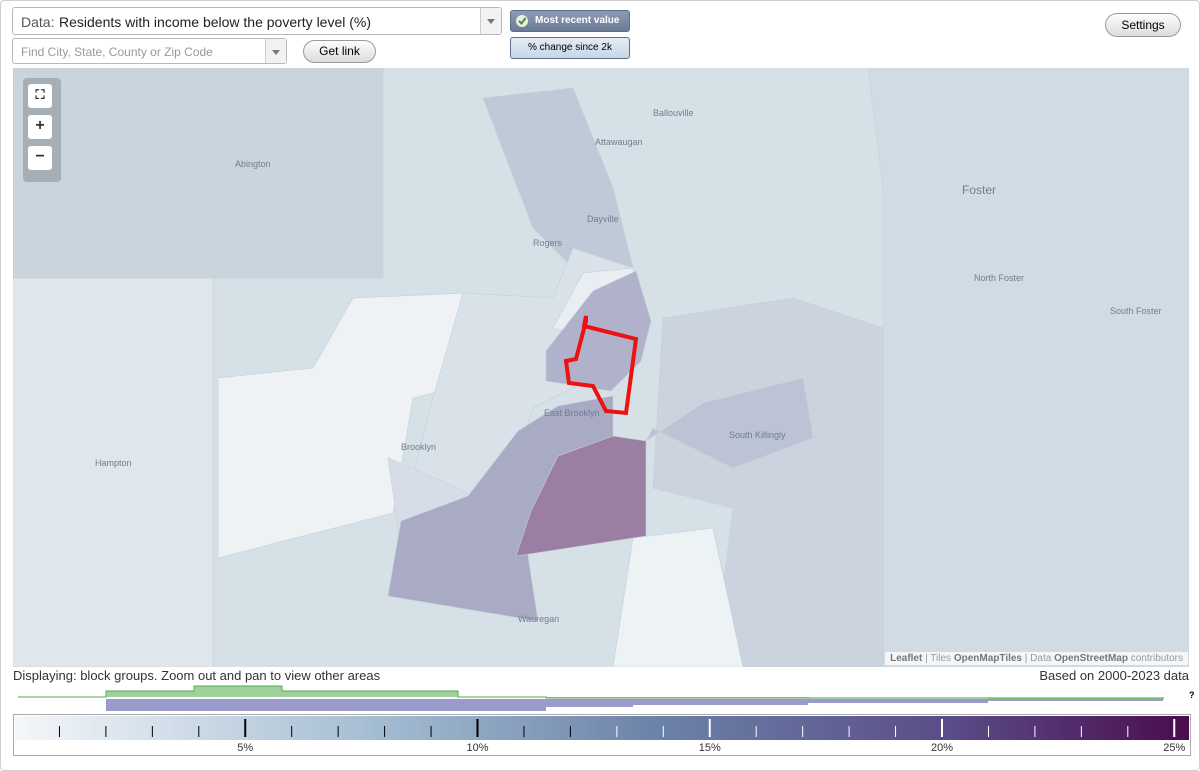 The width and height of the screenshot is (1200, 771). I want to click on attribution-text: contributors, so click(1155, 658).